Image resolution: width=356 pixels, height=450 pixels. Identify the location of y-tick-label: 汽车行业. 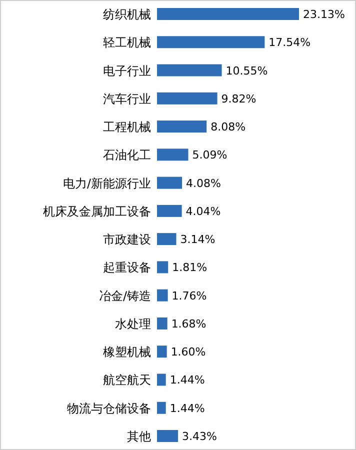
(127, 99).